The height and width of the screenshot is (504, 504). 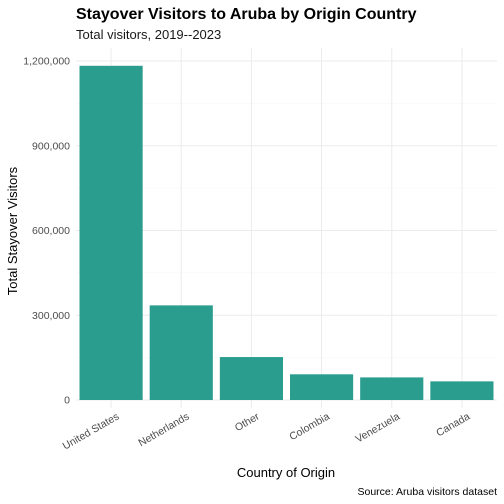 What do you see at coordinates (51, 231) in the screenshot?
I see `y-tick-label: 600,000` at bounding box center [51, 231].